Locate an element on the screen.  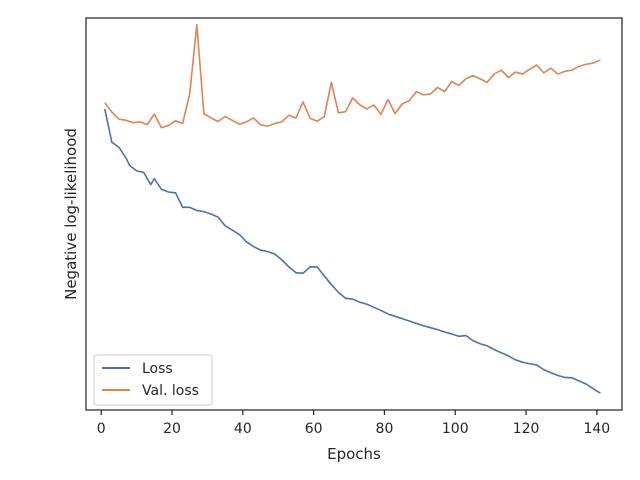
x-axis: 0 20 40 60 80 100 120 140 is located at coordinates (353, 423).